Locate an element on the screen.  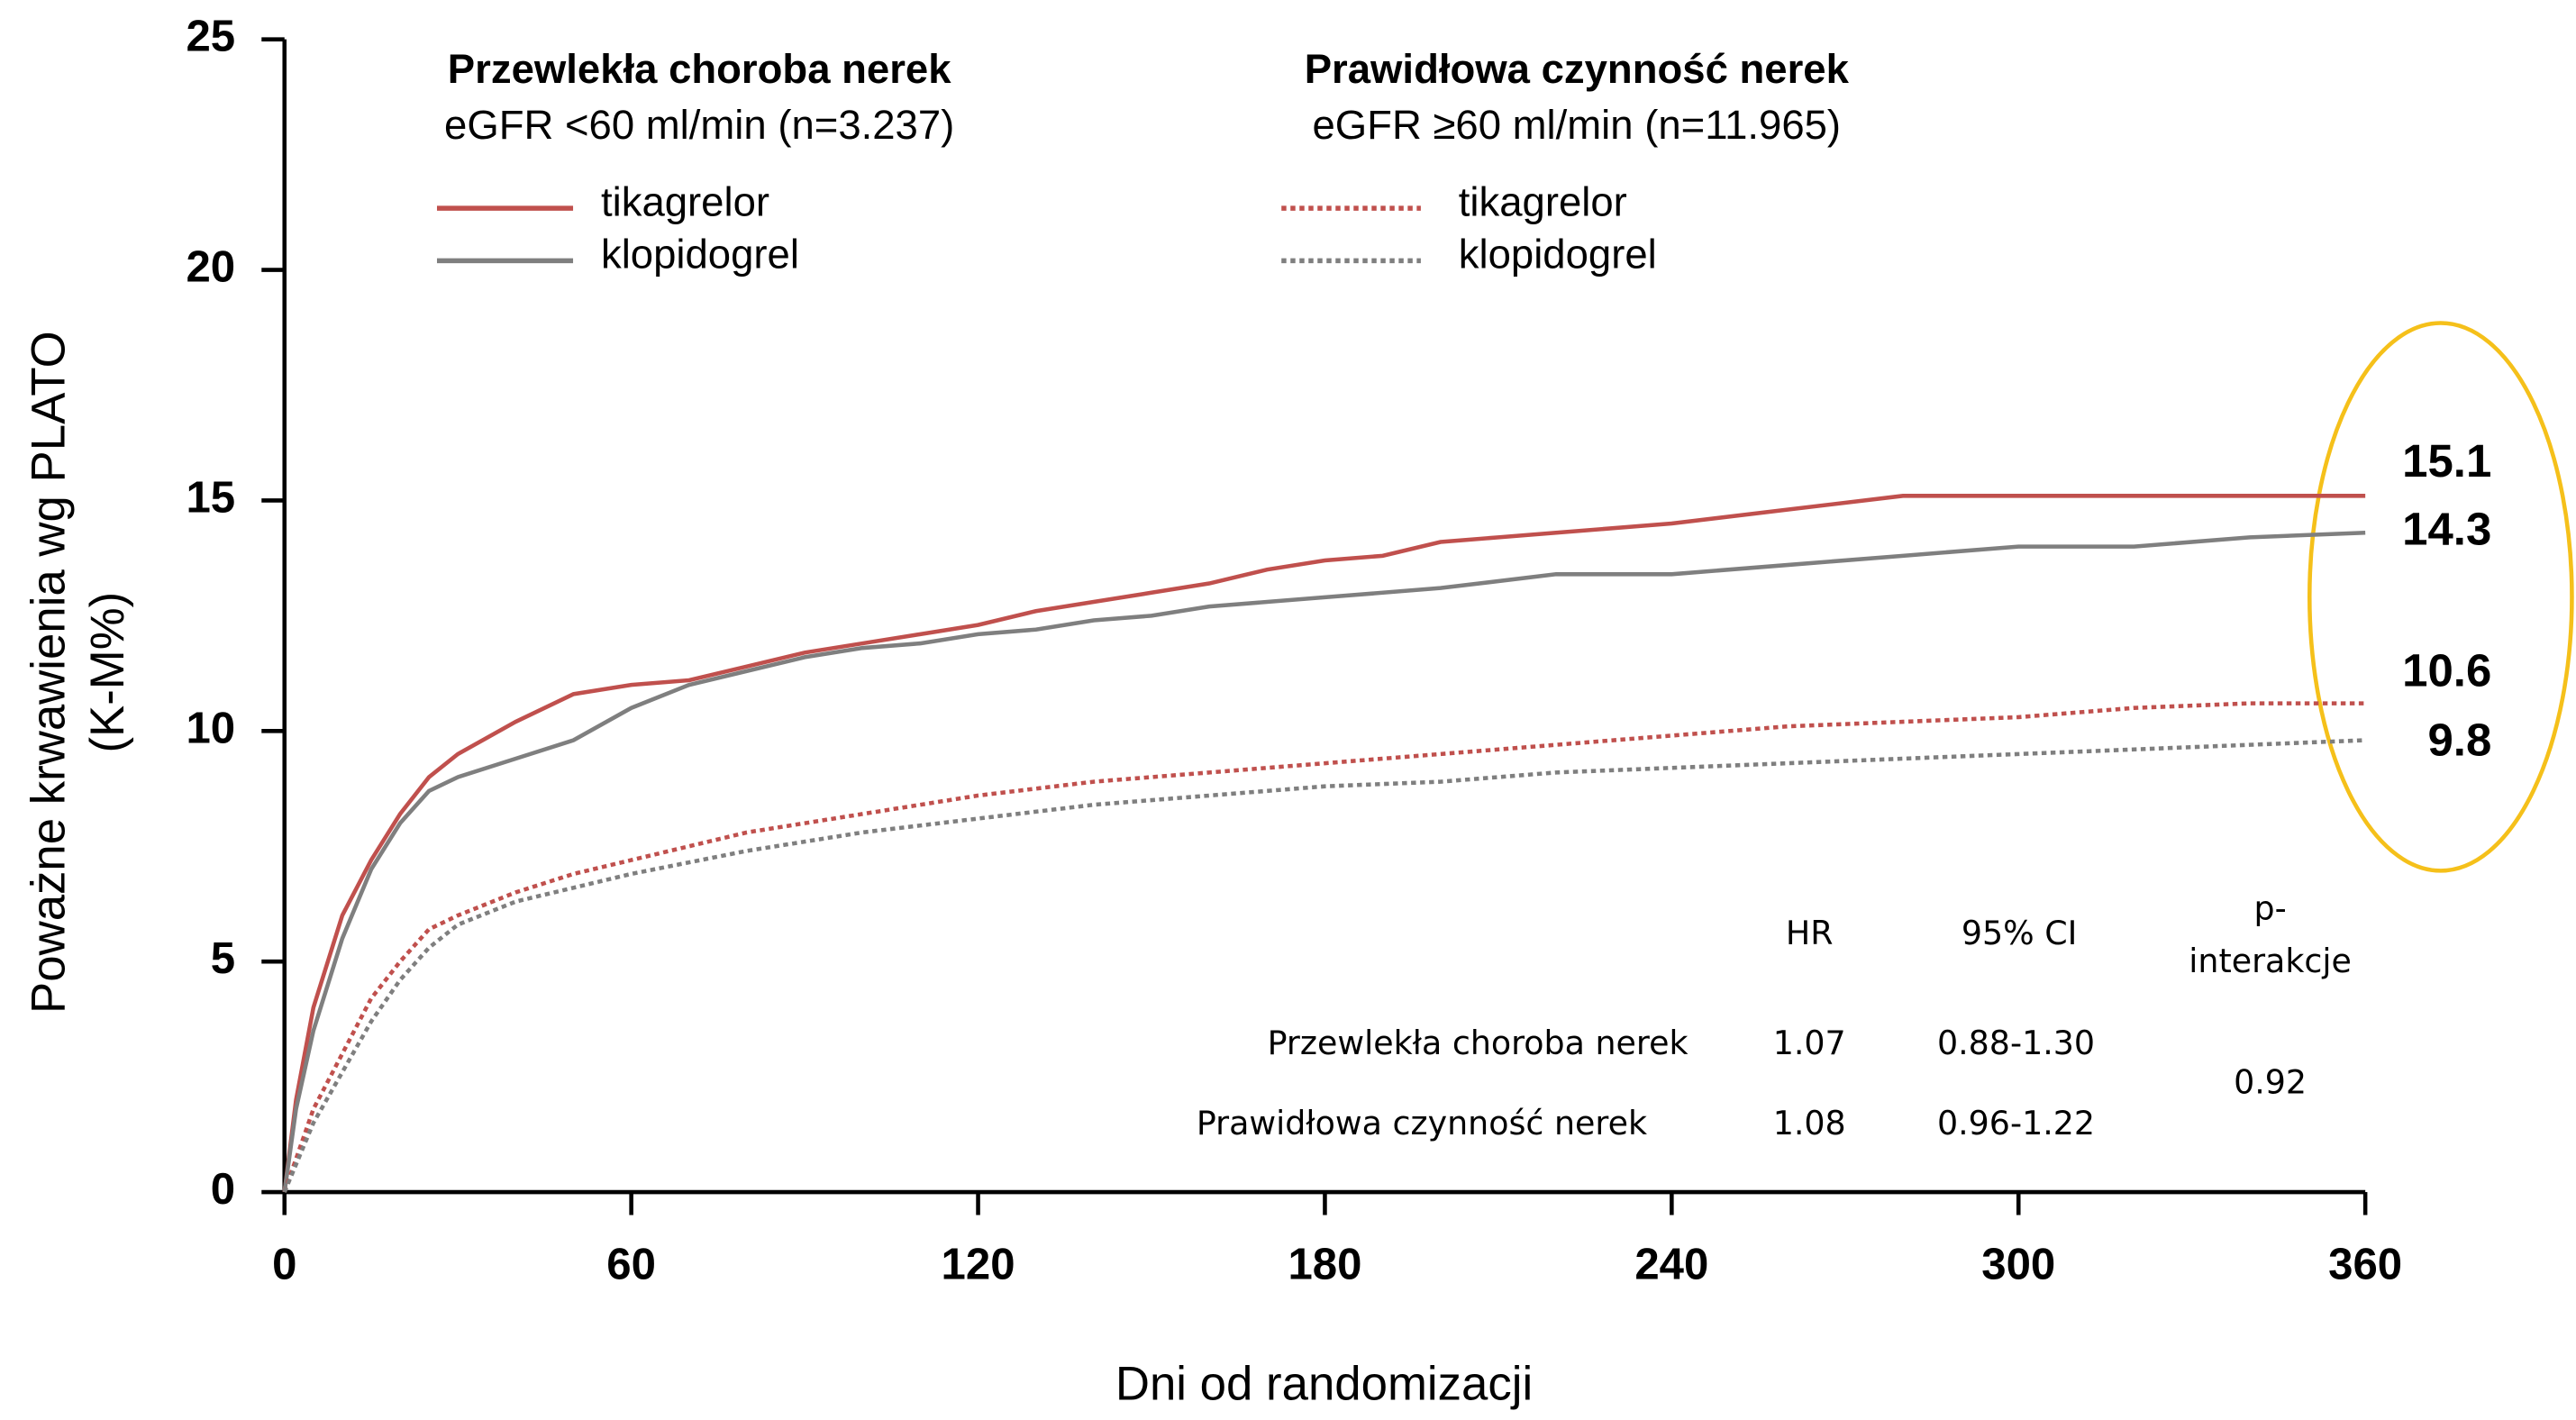
end-value-label: 14.3 is located at coordinates (2446, 529).